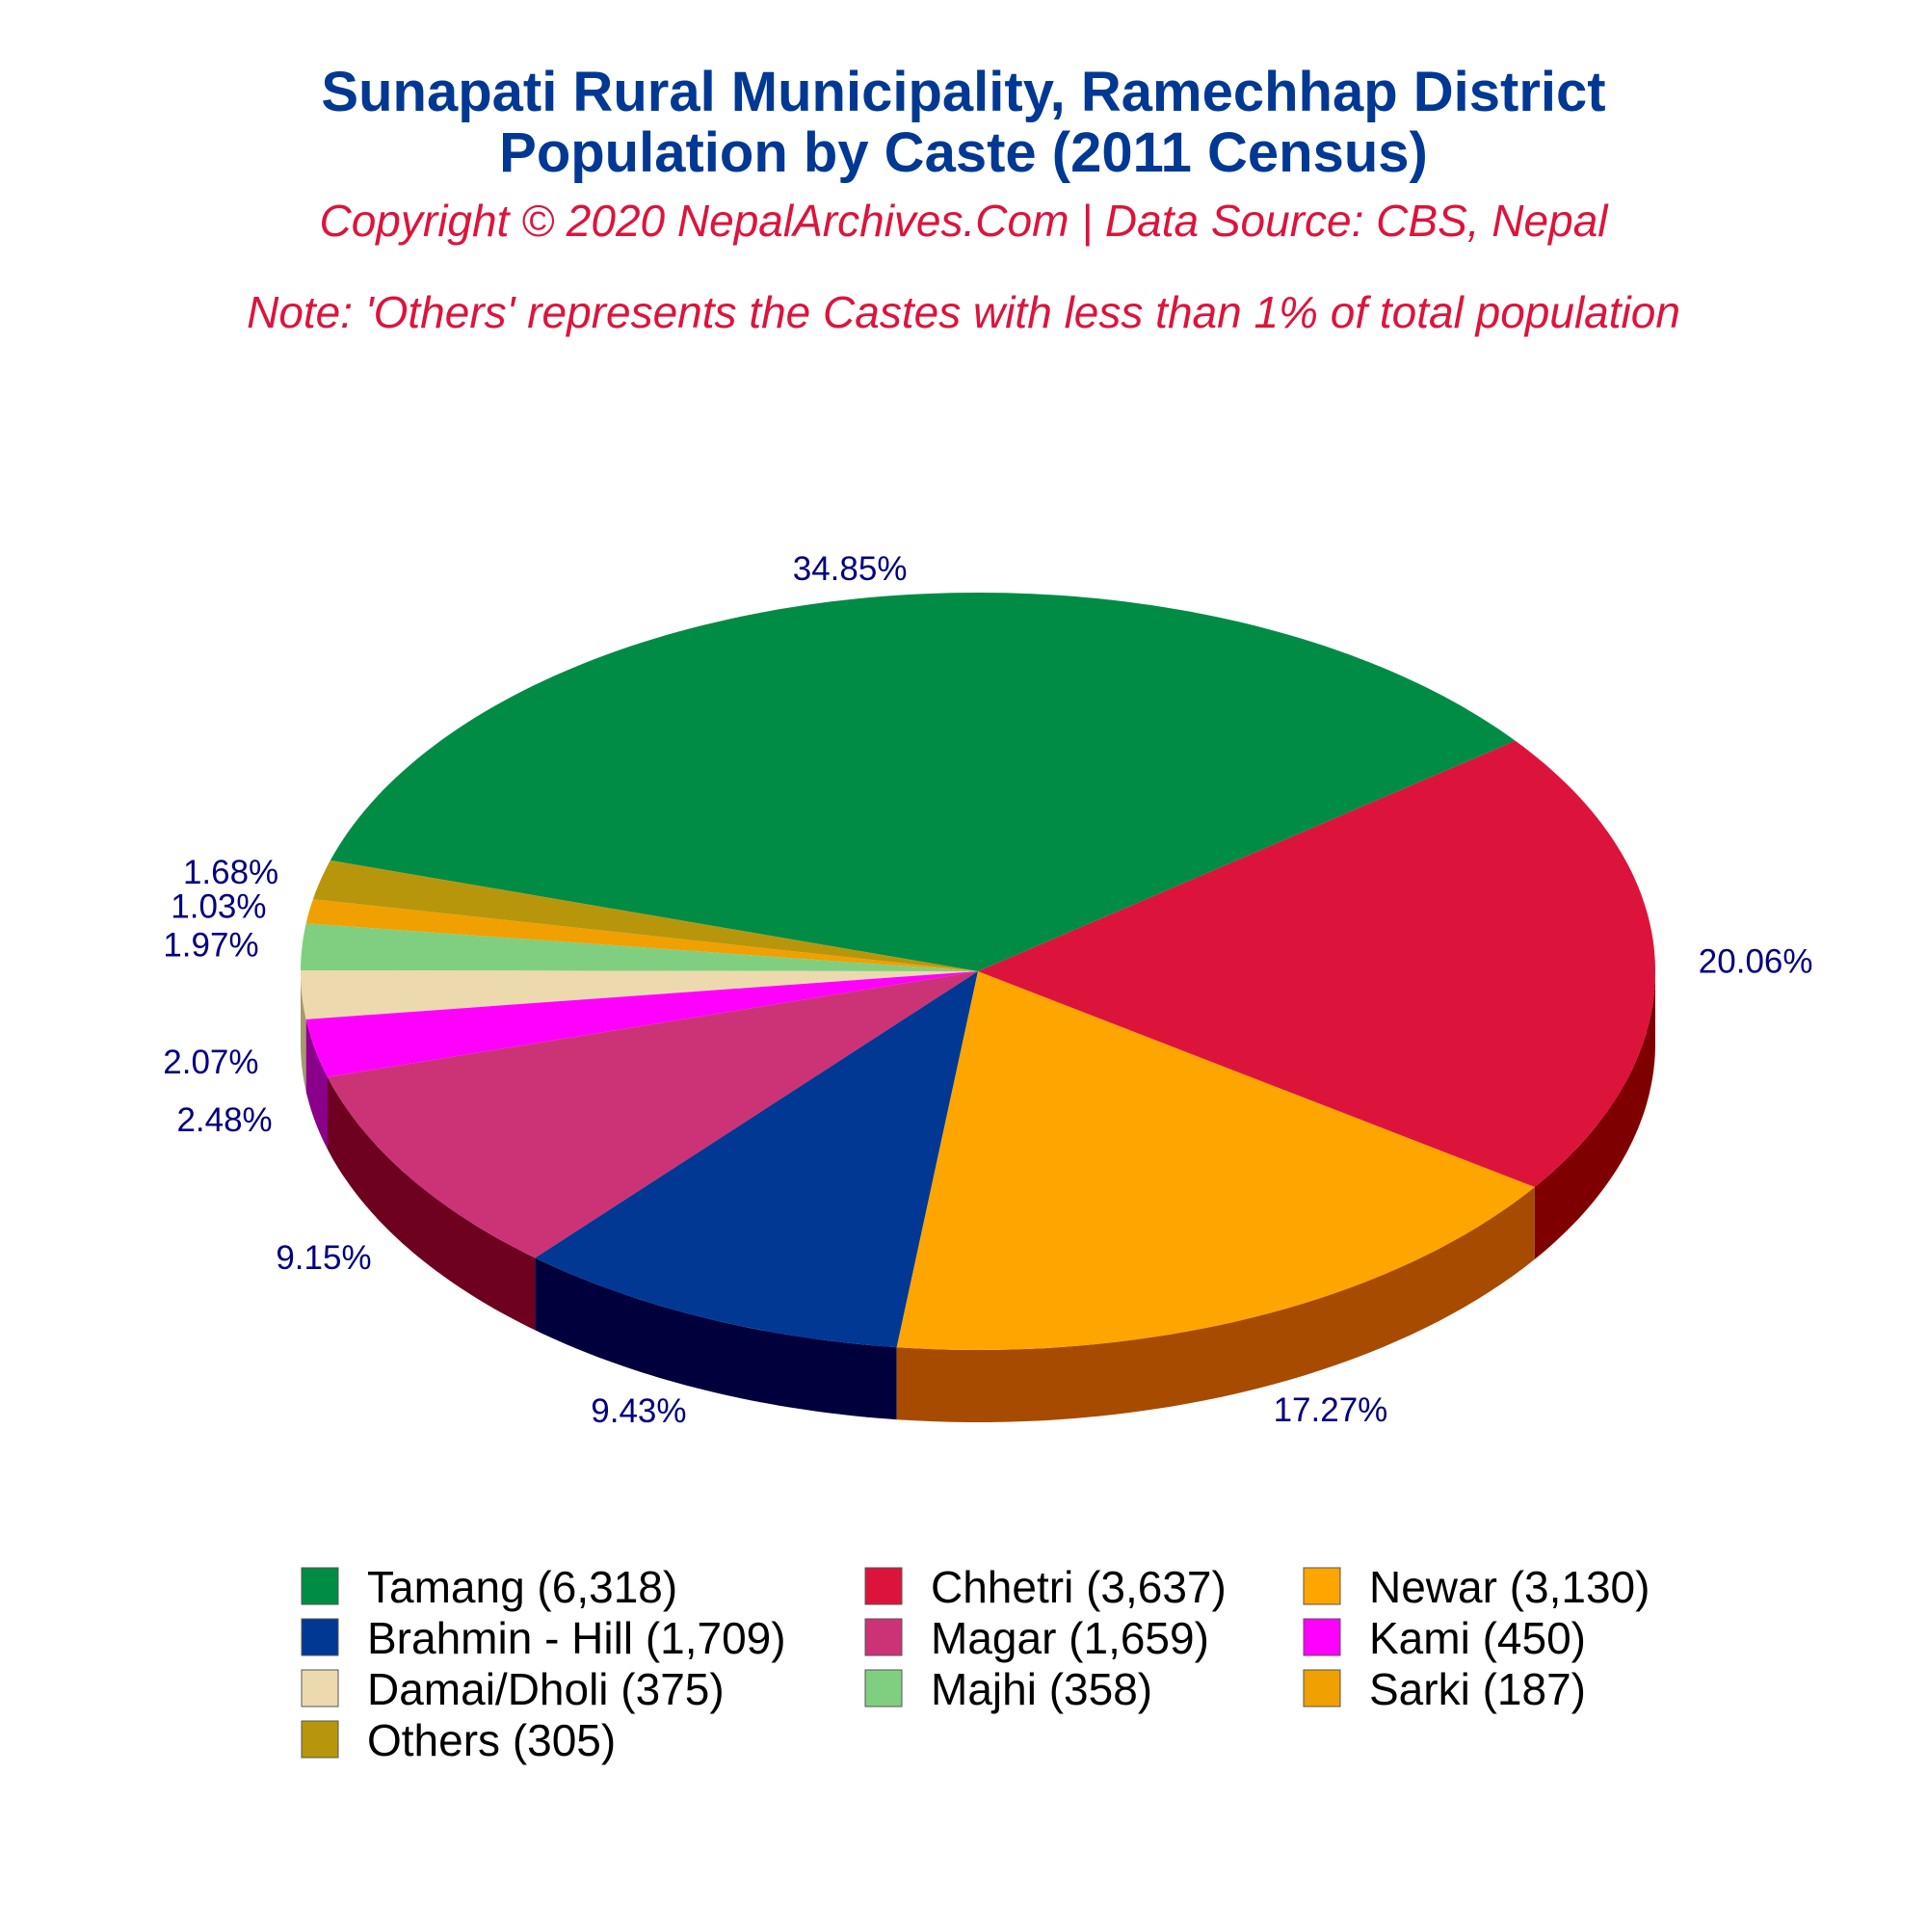  I want to click on slice-sarki, so click(642, 935).